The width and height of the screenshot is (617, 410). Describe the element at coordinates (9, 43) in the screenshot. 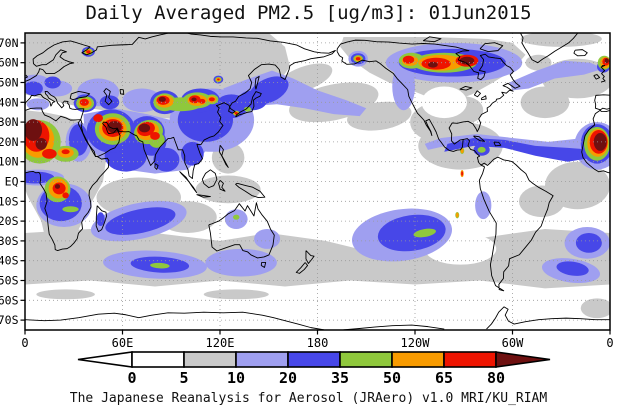

I see `lat-tick-label: 70N` at that location.